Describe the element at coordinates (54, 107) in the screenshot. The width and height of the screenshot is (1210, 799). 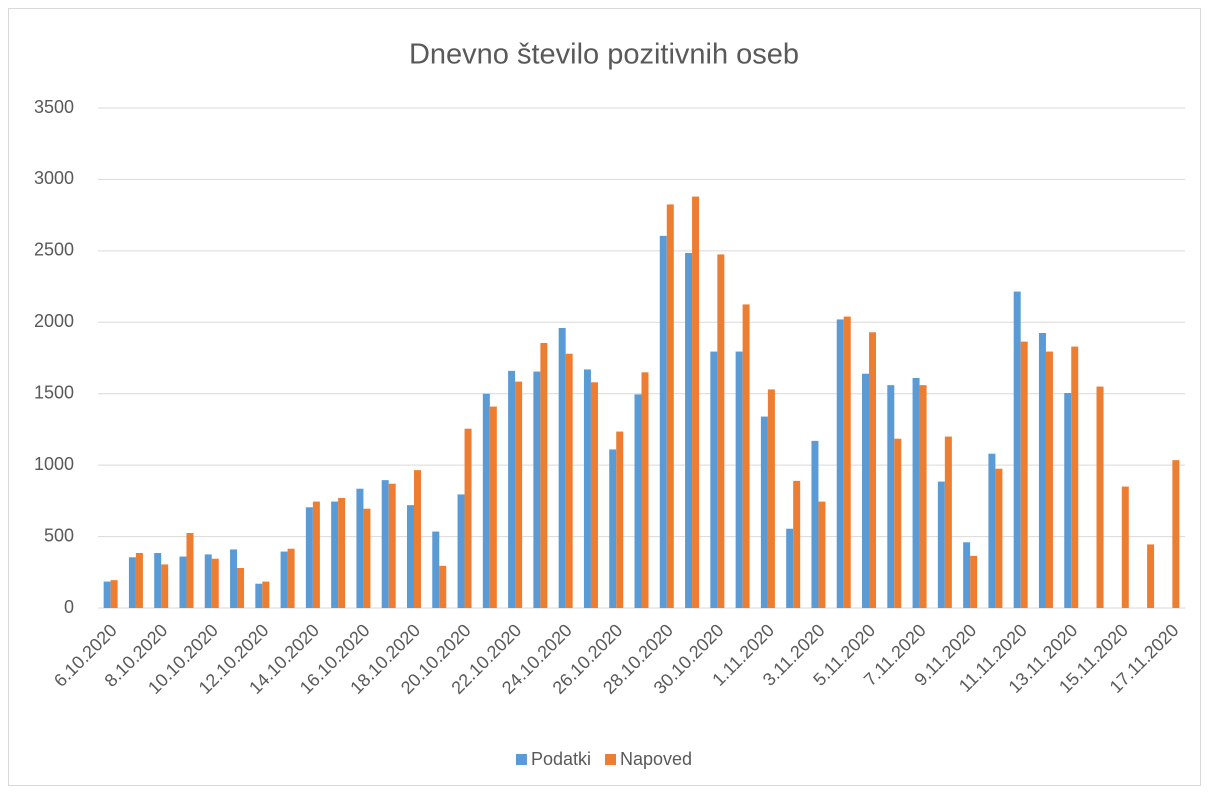
I see `y-tick-label: 3500` at that location.